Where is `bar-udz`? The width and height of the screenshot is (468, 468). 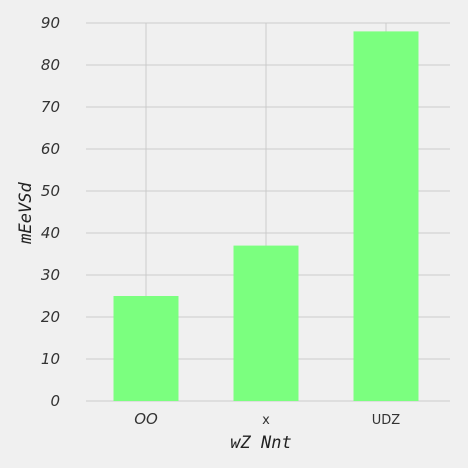
bar-udz is located at coordinates (386, 216).